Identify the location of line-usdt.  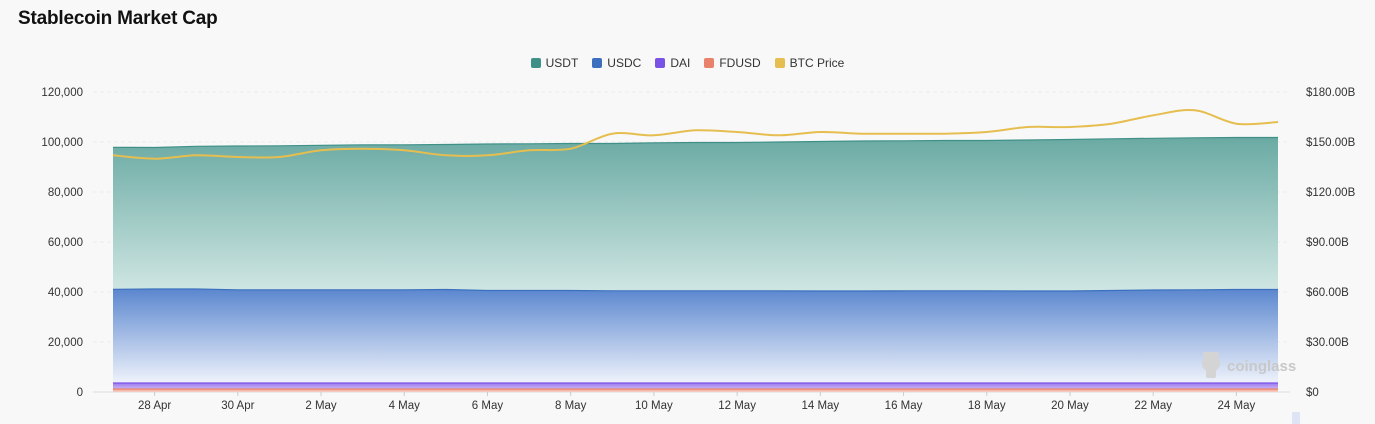
(695, 142).